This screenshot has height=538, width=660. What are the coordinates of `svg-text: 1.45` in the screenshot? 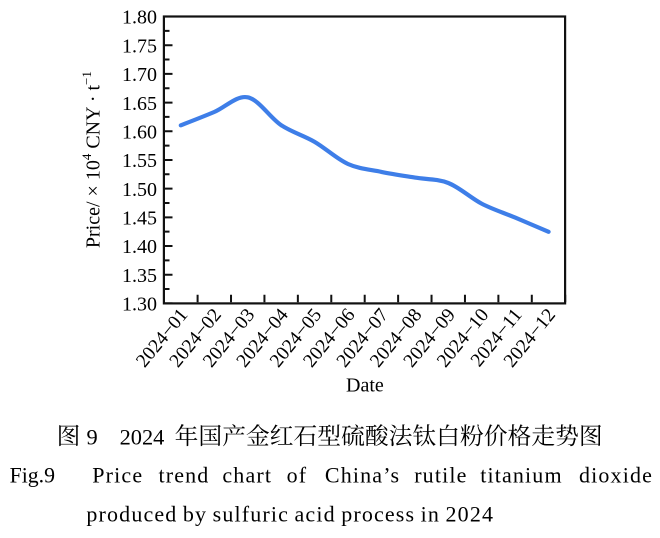 It's located at (139, 219).